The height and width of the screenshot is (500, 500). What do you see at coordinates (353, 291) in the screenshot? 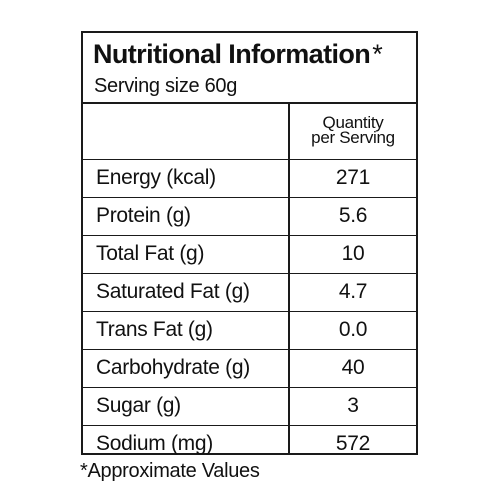
I see `nutrient-value: 4.7` at bounding box center [353, 291].